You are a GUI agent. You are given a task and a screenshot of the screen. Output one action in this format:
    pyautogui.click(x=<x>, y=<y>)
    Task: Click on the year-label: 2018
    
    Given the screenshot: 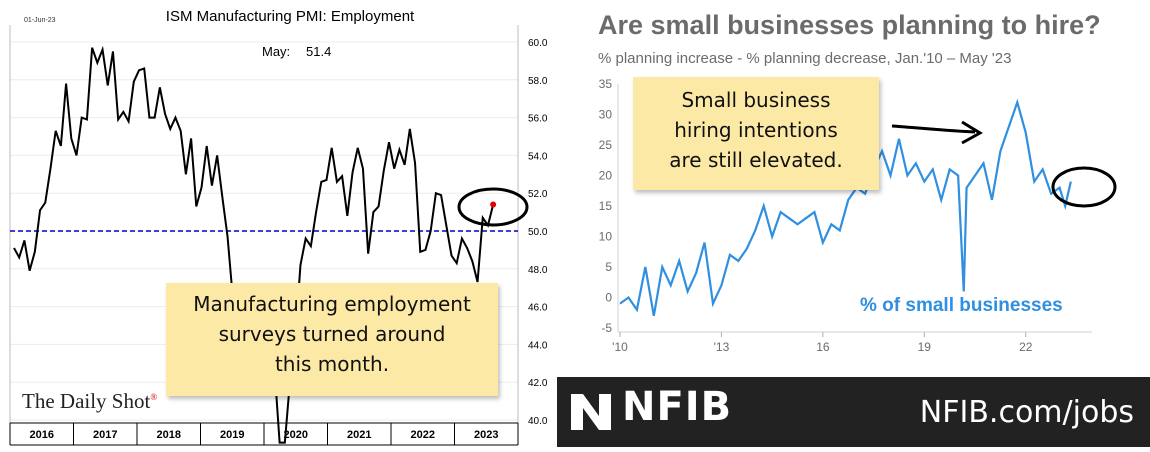 What is the action you would take?
    pyautogui.click(x=169, y=435)
    